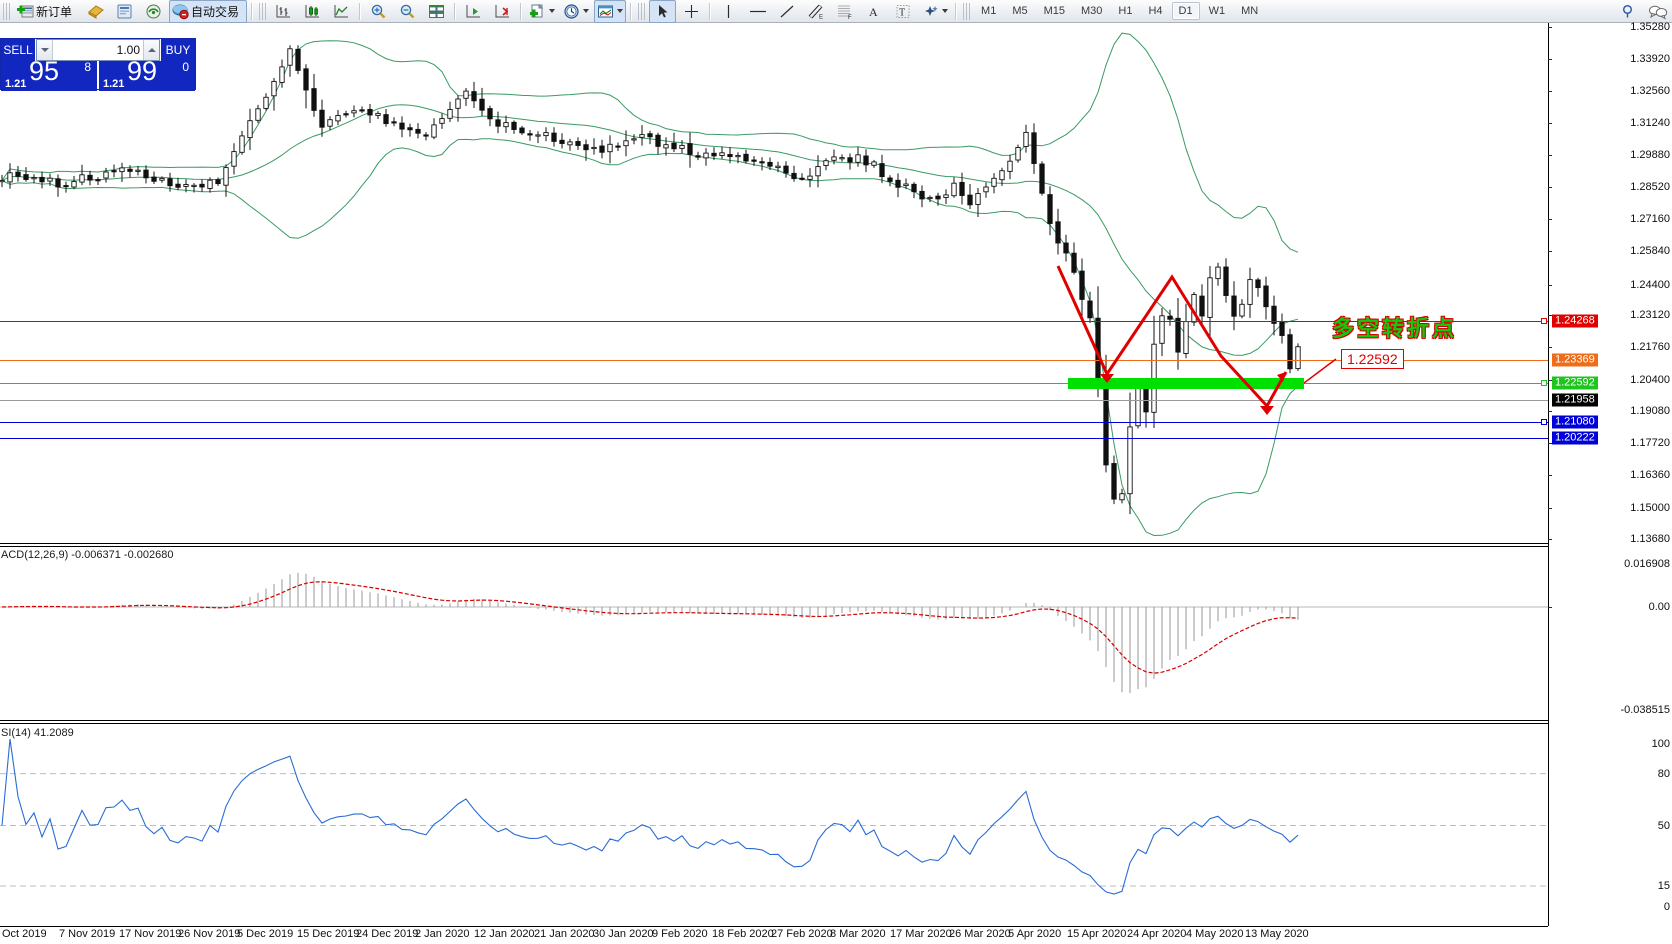  I want to click on horizontal-line-button, so click(757, 11).